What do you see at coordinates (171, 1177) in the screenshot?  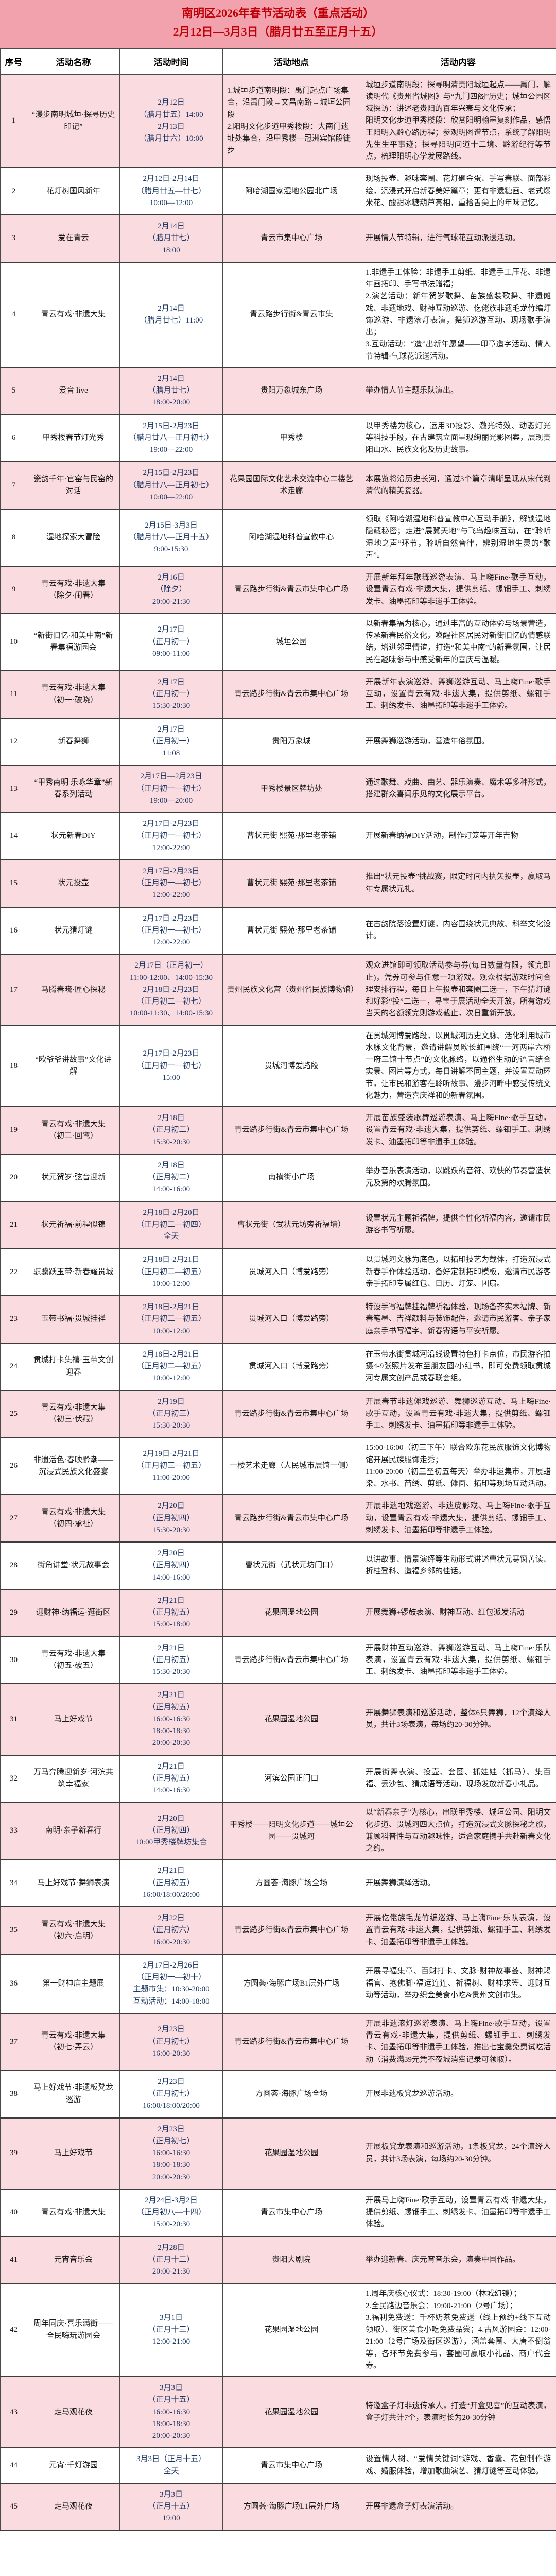 I see `activity-time: 2月18日 （正月初二） 14:00-16:00` at bounding box center [171, 1177].